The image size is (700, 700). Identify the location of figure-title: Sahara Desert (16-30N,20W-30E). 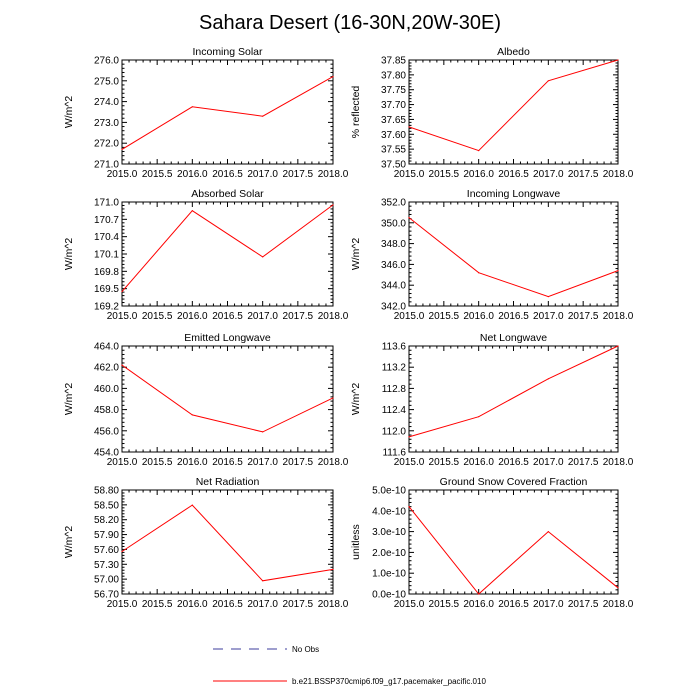
(350, 23).